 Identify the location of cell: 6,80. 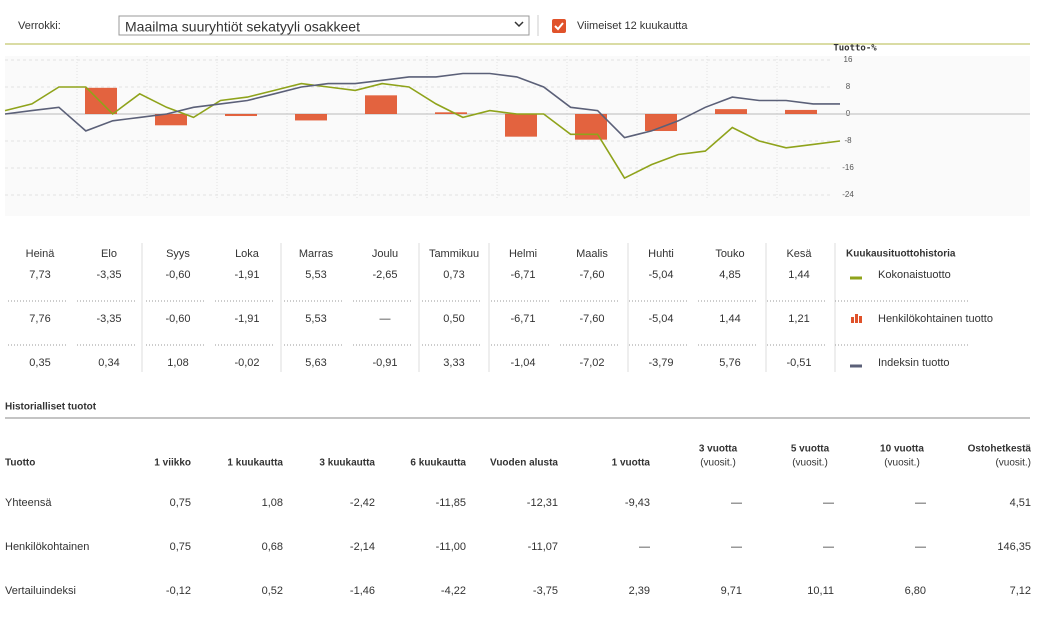
(915, 591).